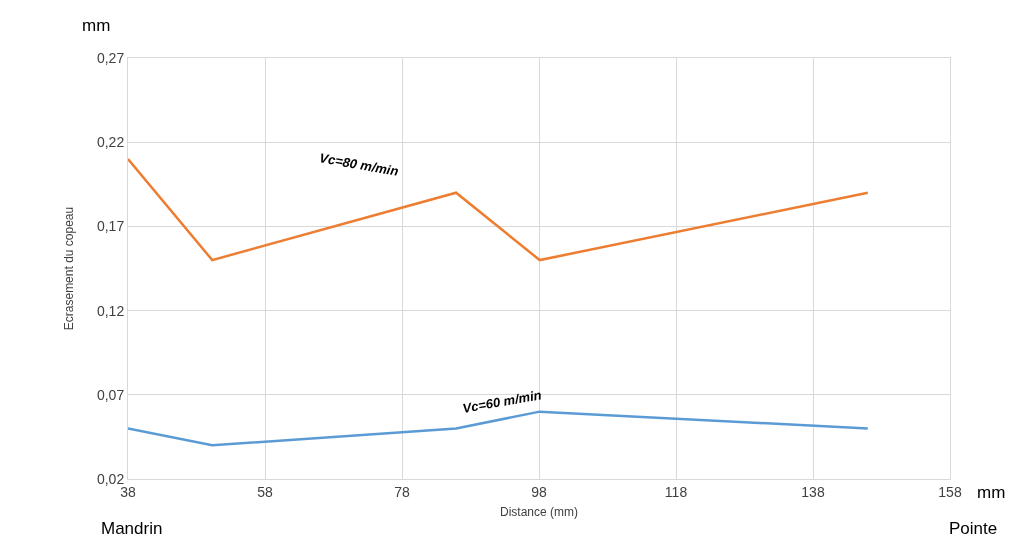 The width and height of the screenshot is (1027, 551). What do you see at coordinates (950, 491) in the screenshot?
I see `x-tick-label: 158` at bounding box center [950, 491].